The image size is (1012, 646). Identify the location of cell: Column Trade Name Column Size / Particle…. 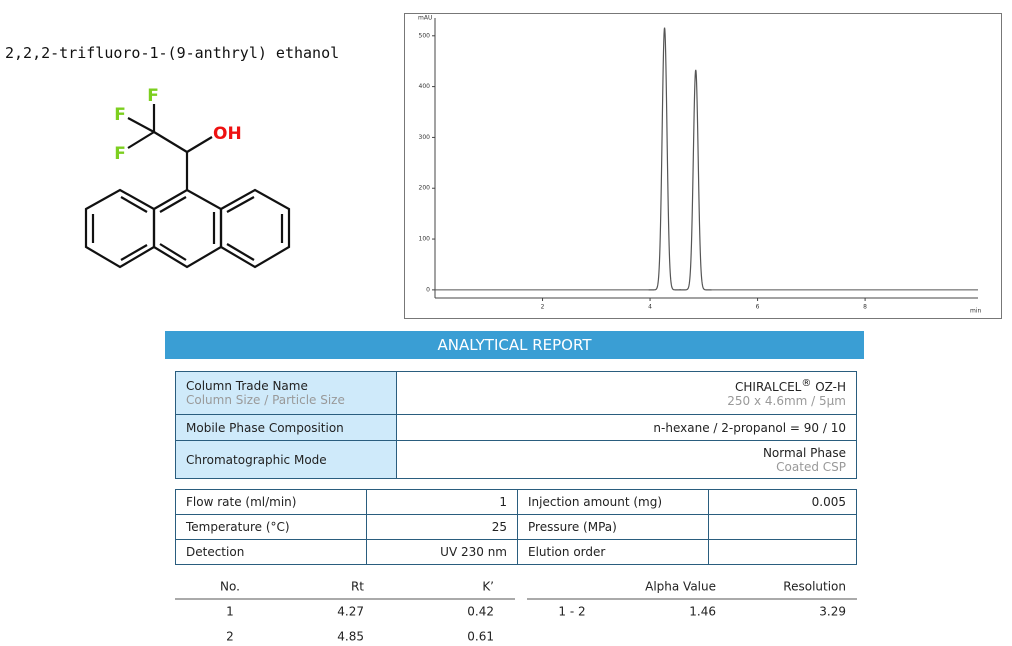
(286, 393).